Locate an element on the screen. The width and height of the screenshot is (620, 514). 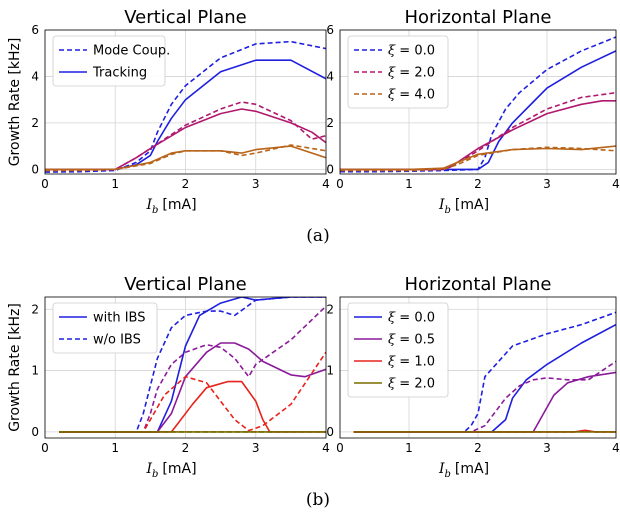
legend-label: ξ = 1.0 is located at coordinates (411, 362).